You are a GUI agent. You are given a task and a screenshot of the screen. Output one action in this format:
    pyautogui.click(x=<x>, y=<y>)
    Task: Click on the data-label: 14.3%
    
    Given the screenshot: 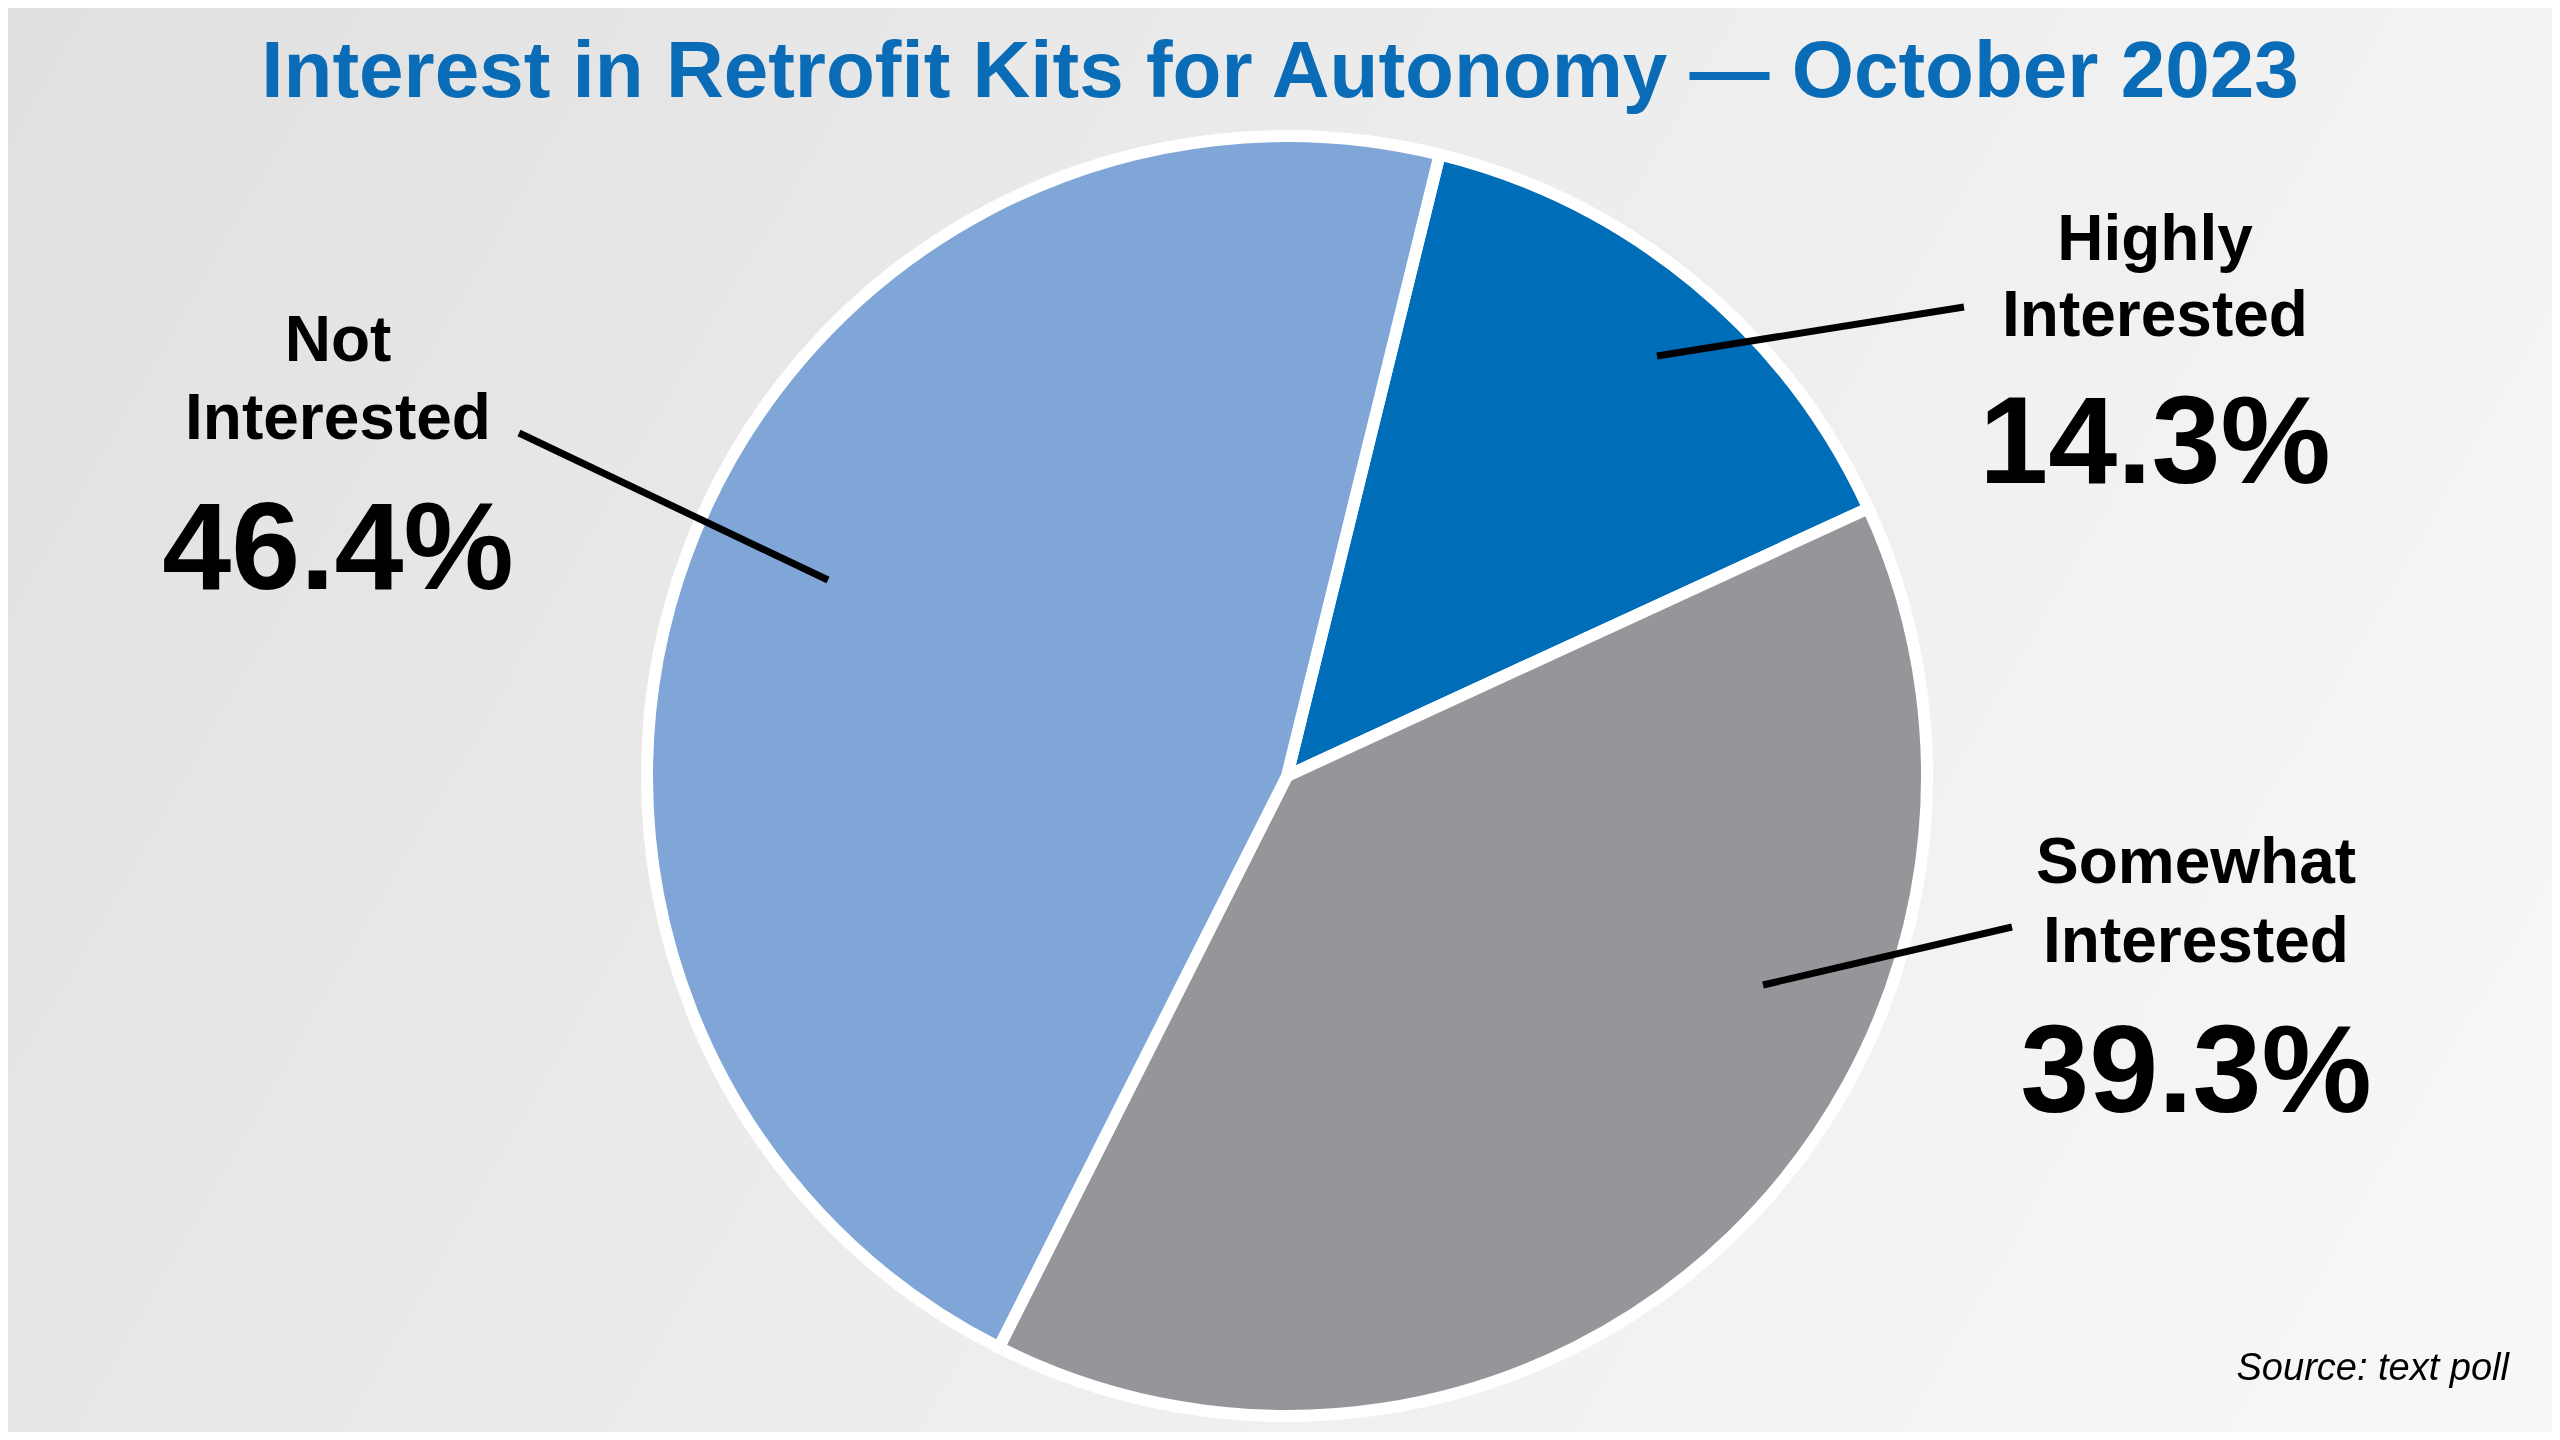 What is the action you would take?
    pyautogui.click(x=2155, y=440)
    